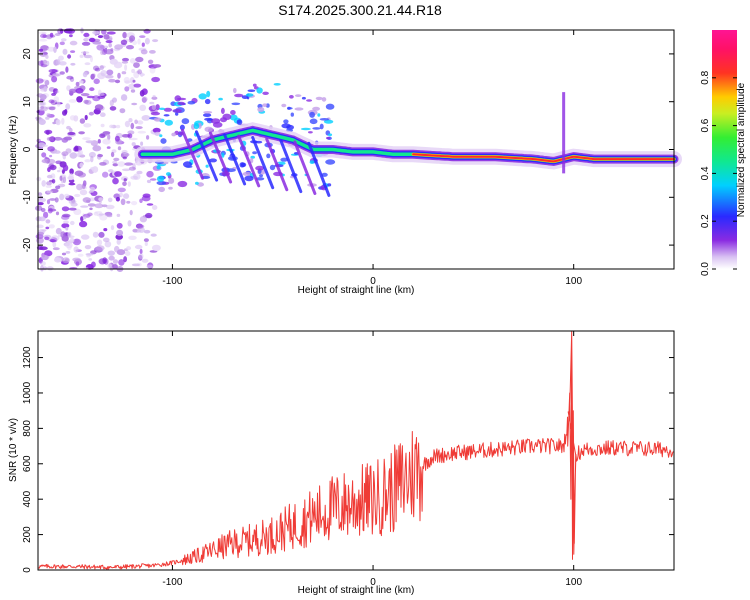 The image size is (750, 600). I want to click on snr-ylabel: SNR (10 * v/v), so click(13, 450).